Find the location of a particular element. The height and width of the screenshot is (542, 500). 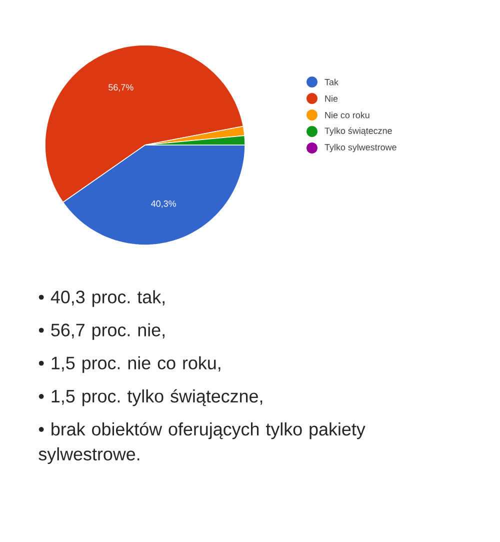

legend-label: Nie is located at coordinates (331, 98).